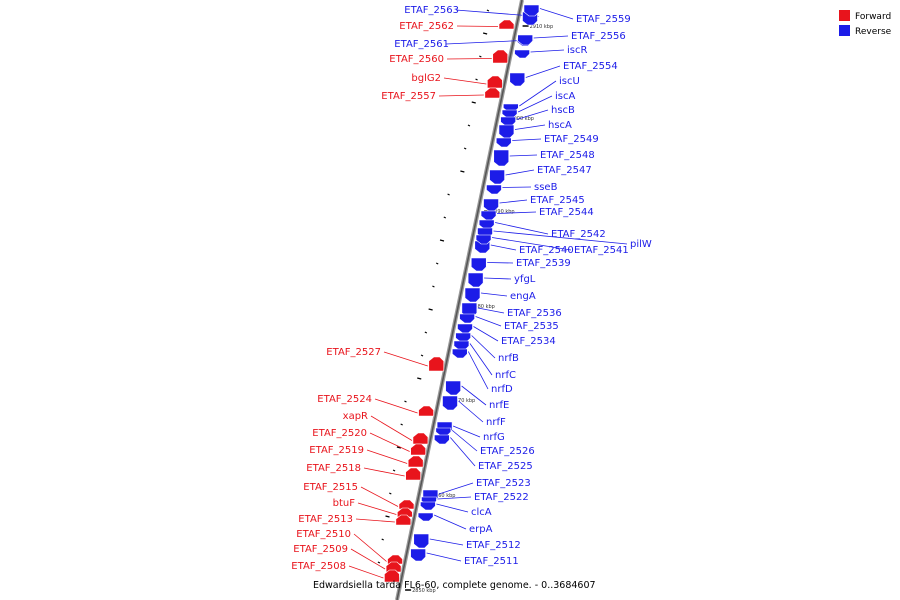 The width and height of the screenshot is (900, 600). I want to click on gene-label-nrfb: nrfB, so click(508, 358).